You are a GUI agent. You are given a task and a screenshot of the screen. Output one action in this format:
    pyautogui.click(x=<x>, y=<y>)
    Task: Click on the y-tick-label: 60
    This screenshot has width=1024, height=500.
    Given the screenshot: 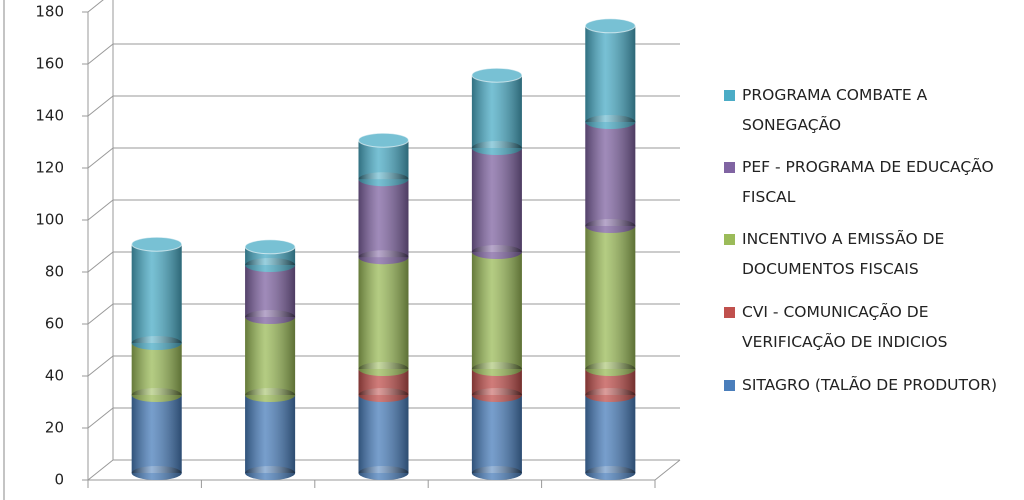 What is the action you would take?
    pyautogui.click(x=54, y=324)
    